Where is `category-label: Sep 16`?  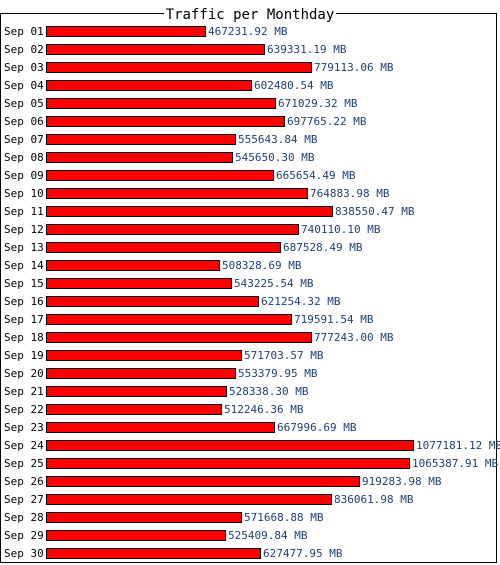
category-label: Sep 16 is located at coordinates (24, 301).